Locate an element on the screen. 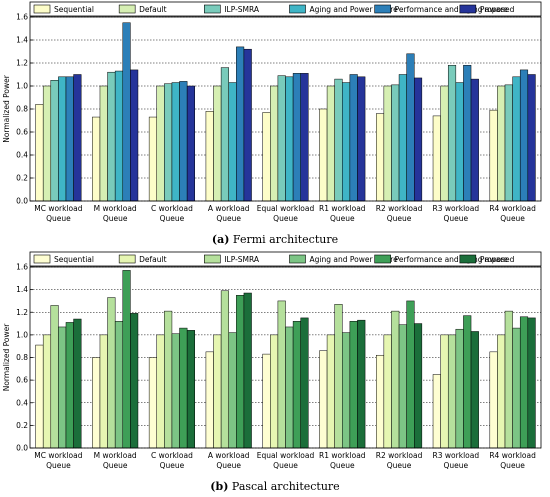 This screenshot has height=497, width=550. y-tick-label: 1.6 is located at coordinates (22, 267).